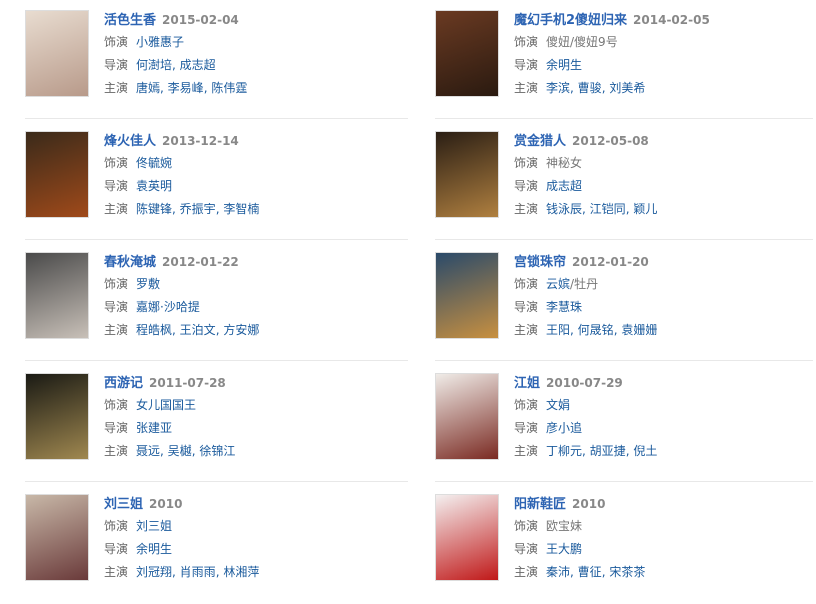 Image resolution: width=816 pixels, height=604 pixels. What do you see at coordinates (589, 572) in the screenshot?
I see `cast-link: 曹征` at bounding box center [589, 572].